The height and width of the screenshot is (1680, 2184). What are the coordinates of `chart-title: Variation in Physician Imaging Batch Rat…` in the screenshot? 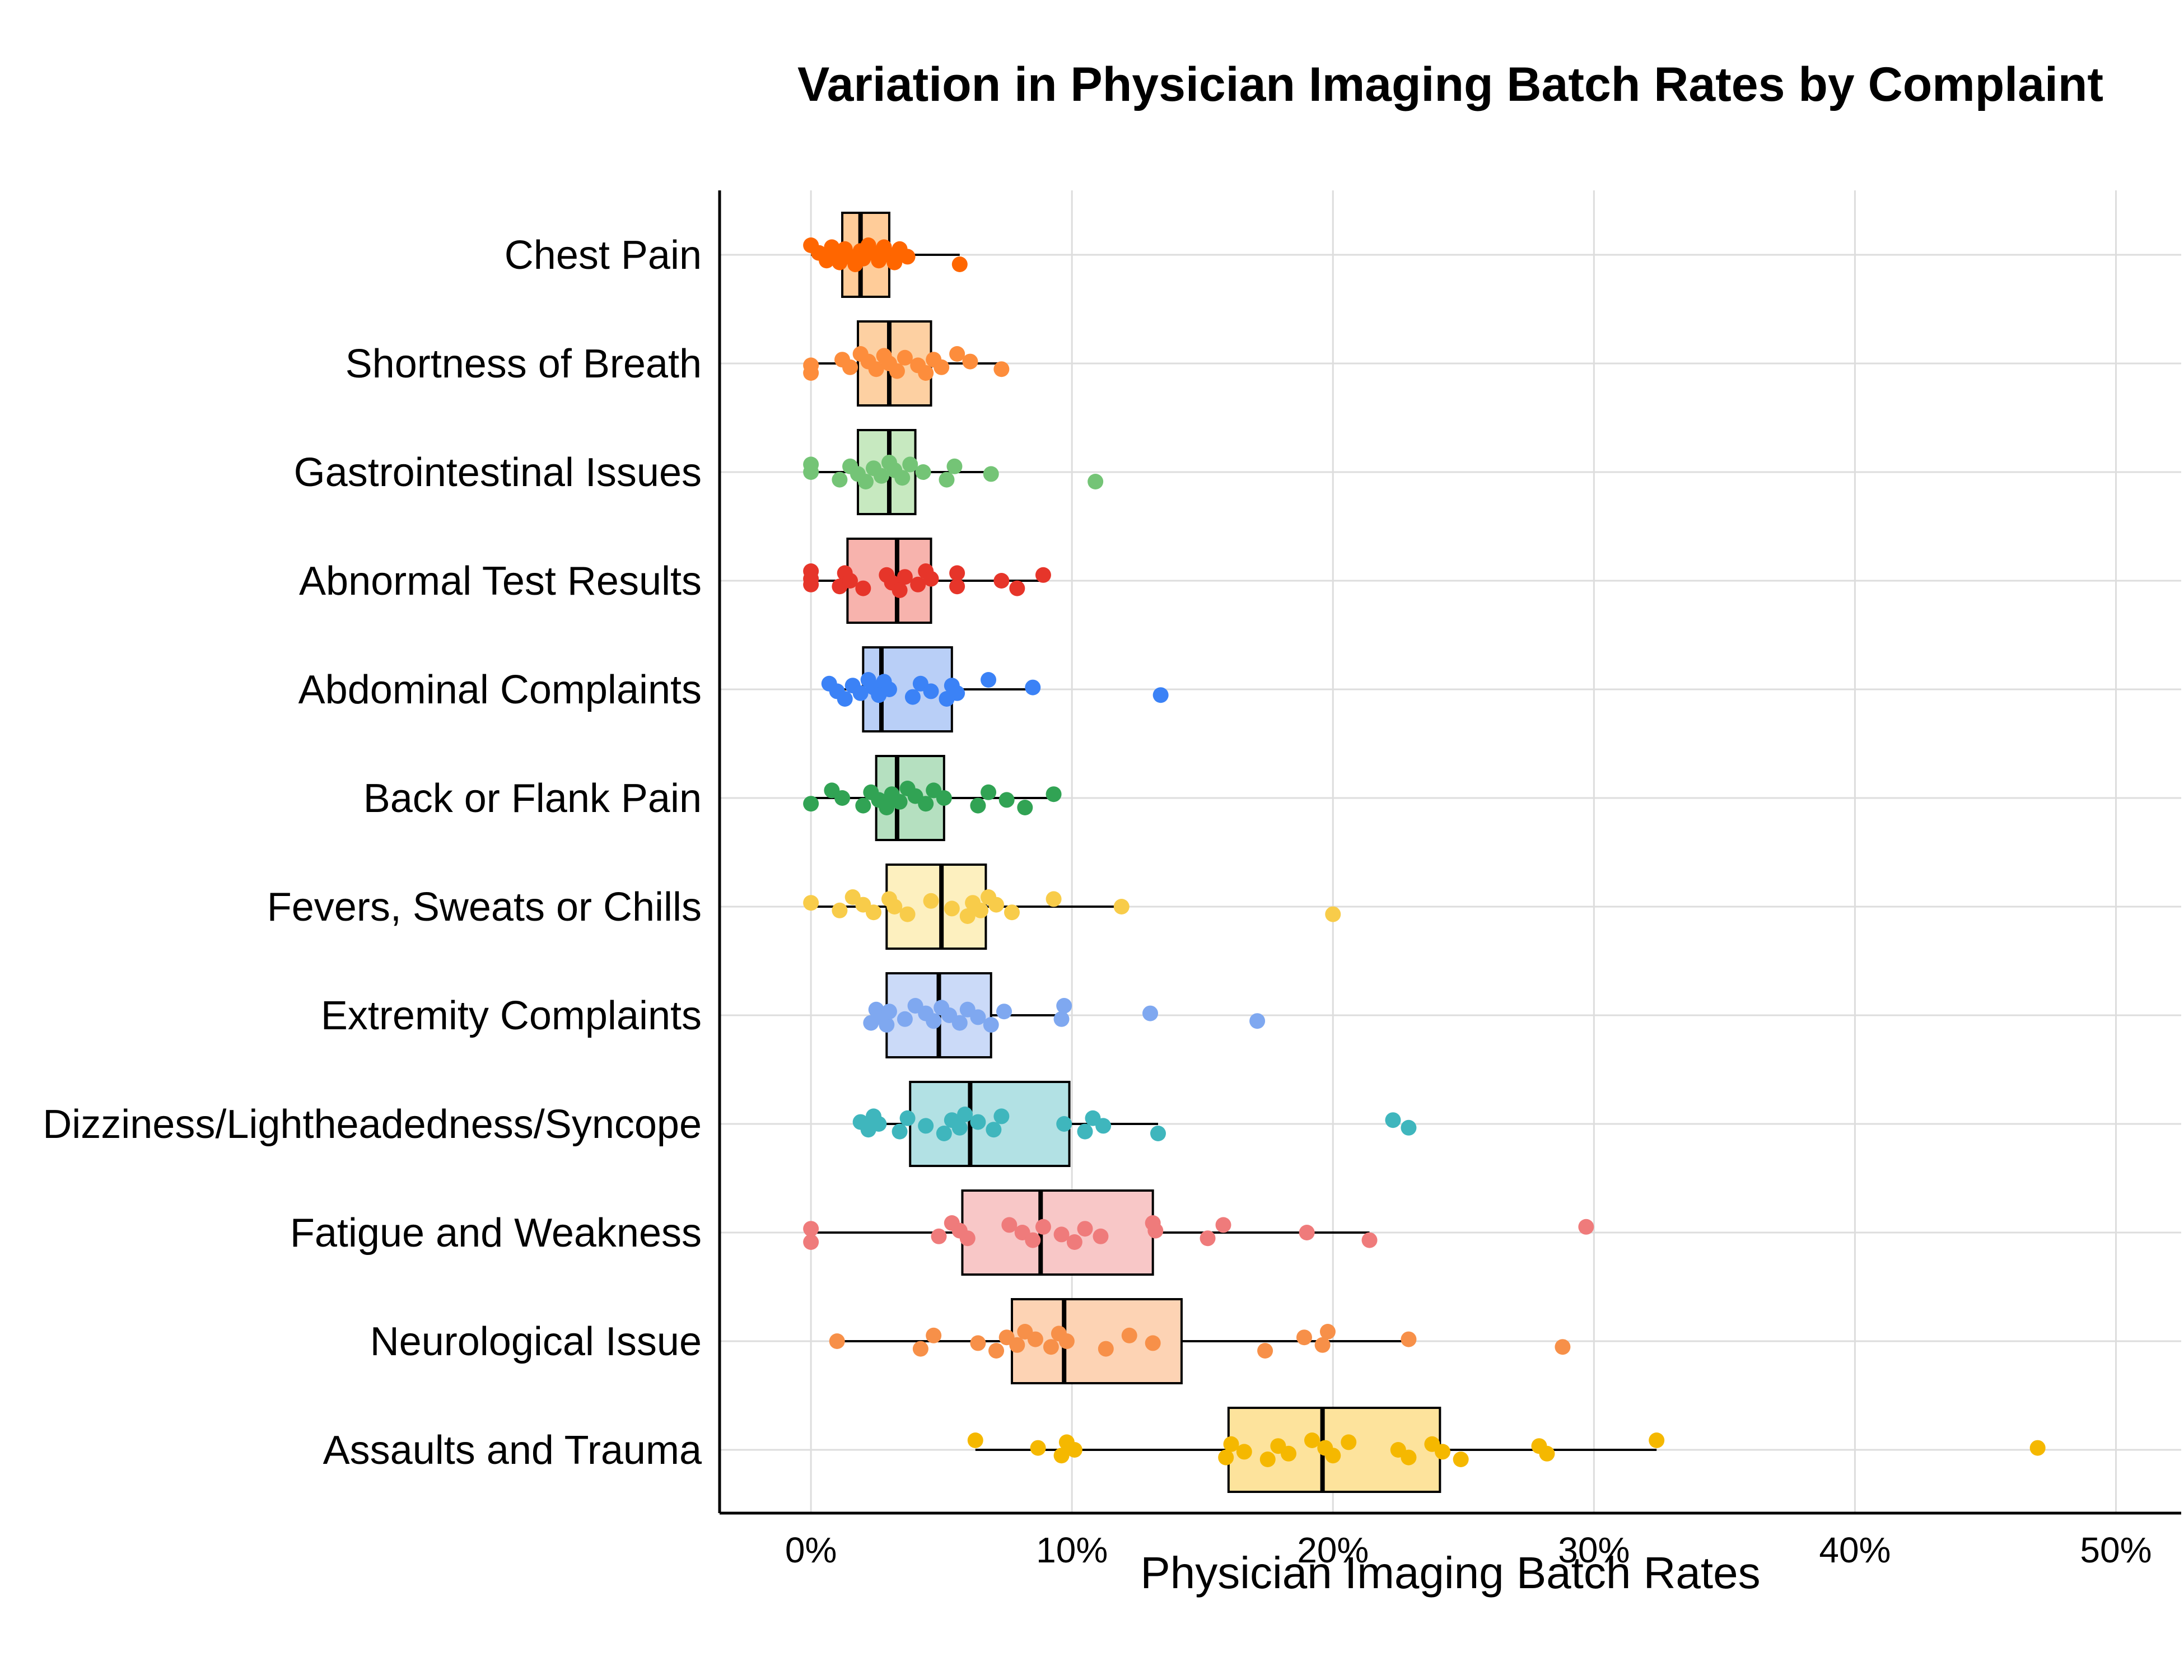 It's located at (1450, 84).